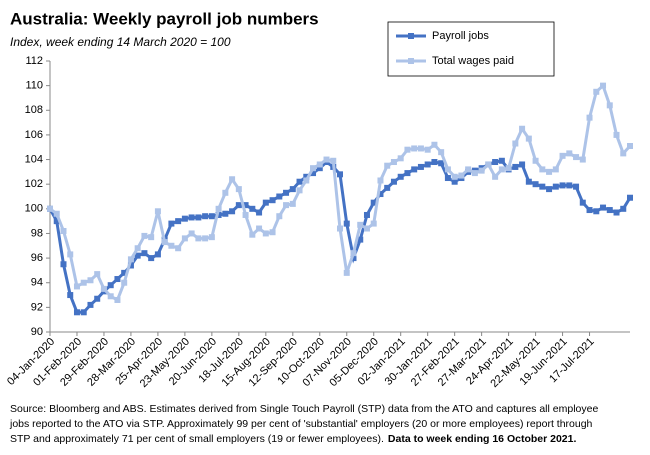  I want to click on y-tick-label: 92, so click(37, 307).